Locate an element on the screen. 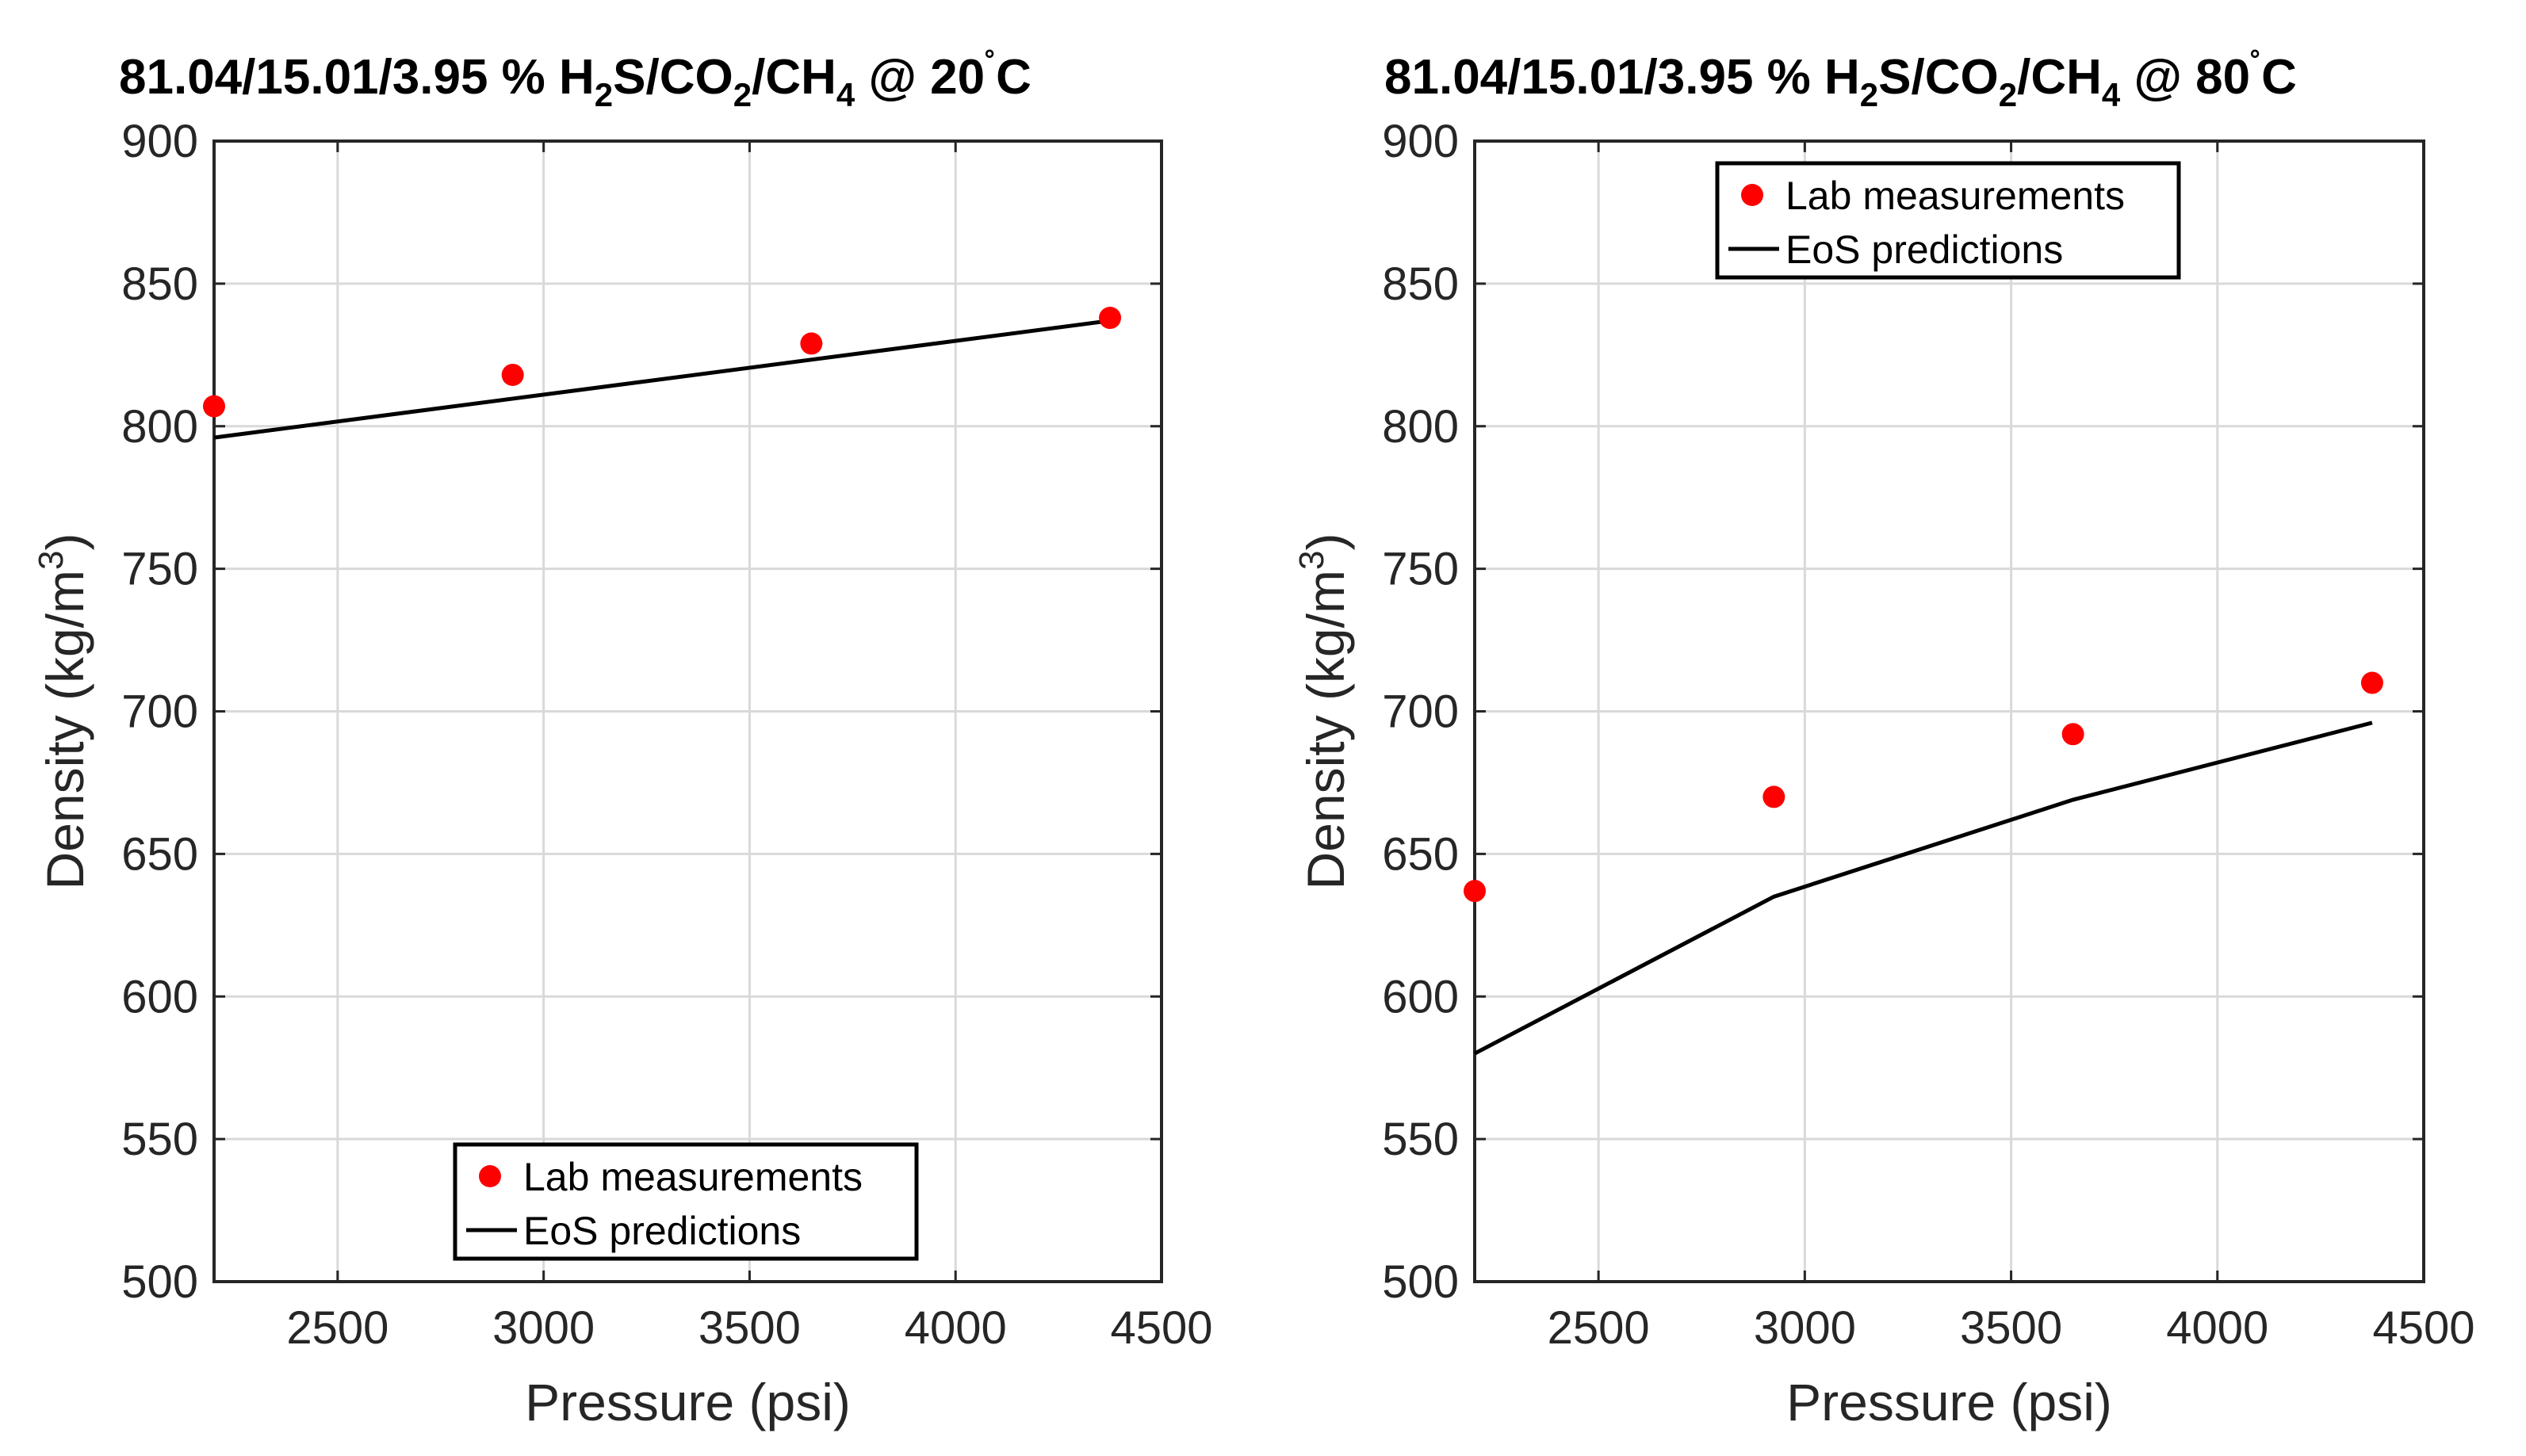  chart-title-part: @ 20 is located at coordinates (920, 77).